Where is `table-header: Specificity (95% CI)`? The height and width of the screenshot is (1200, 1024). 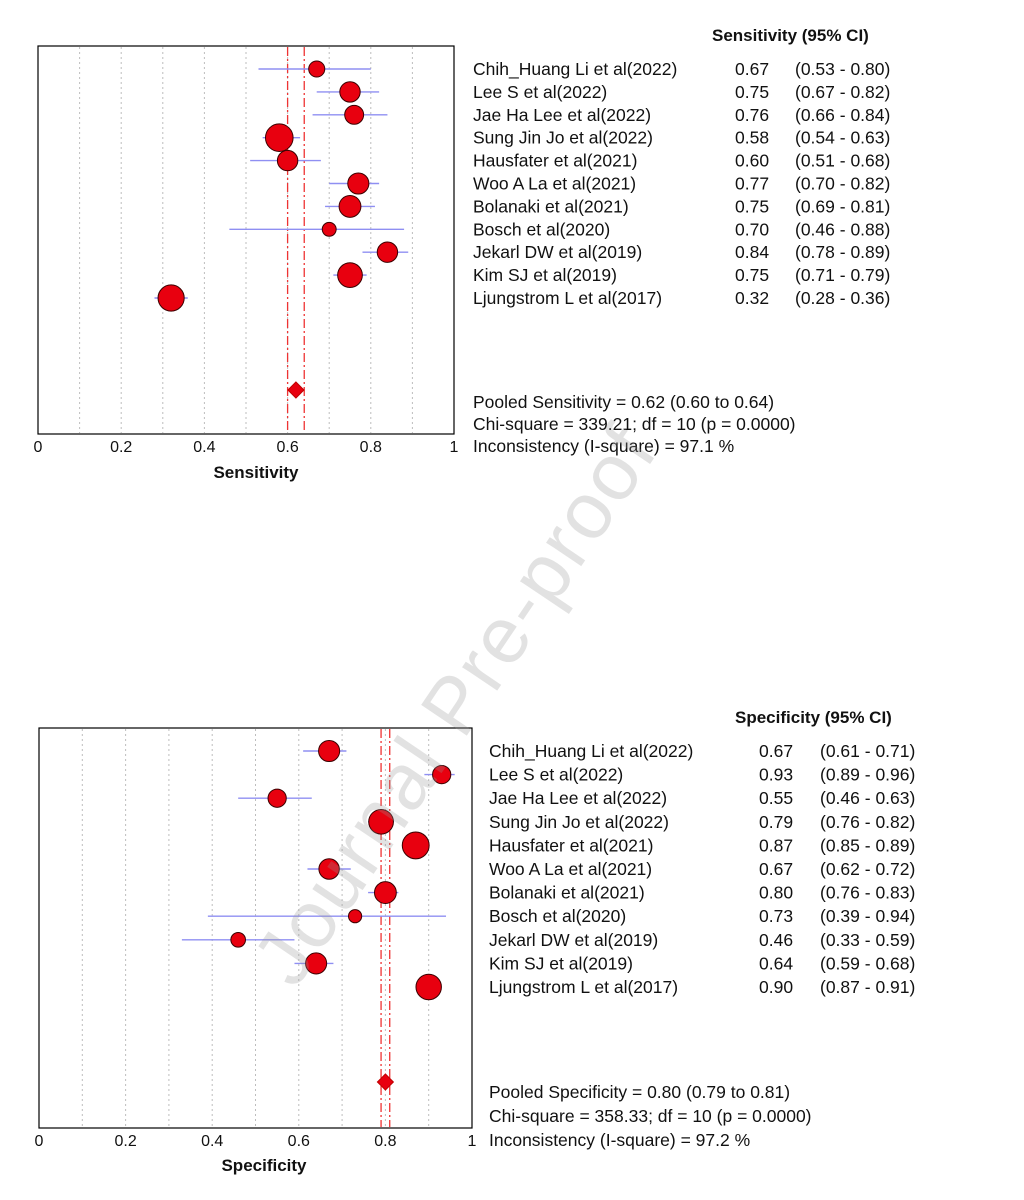 table-header: Specificity (95% CI) is located at coordinates (813, 717).